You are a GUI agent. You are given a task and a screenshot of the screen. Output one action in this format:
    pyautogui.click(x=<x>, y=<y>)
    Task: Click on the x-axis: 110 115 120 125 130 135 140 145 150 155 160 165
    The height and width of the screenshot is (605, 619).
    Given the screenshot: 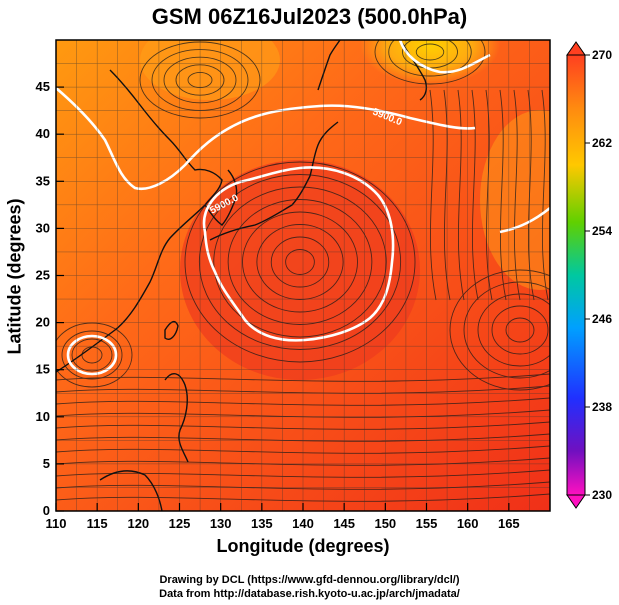 What is the action you would take?
    pyautogui.click(x=283, y=517)
    